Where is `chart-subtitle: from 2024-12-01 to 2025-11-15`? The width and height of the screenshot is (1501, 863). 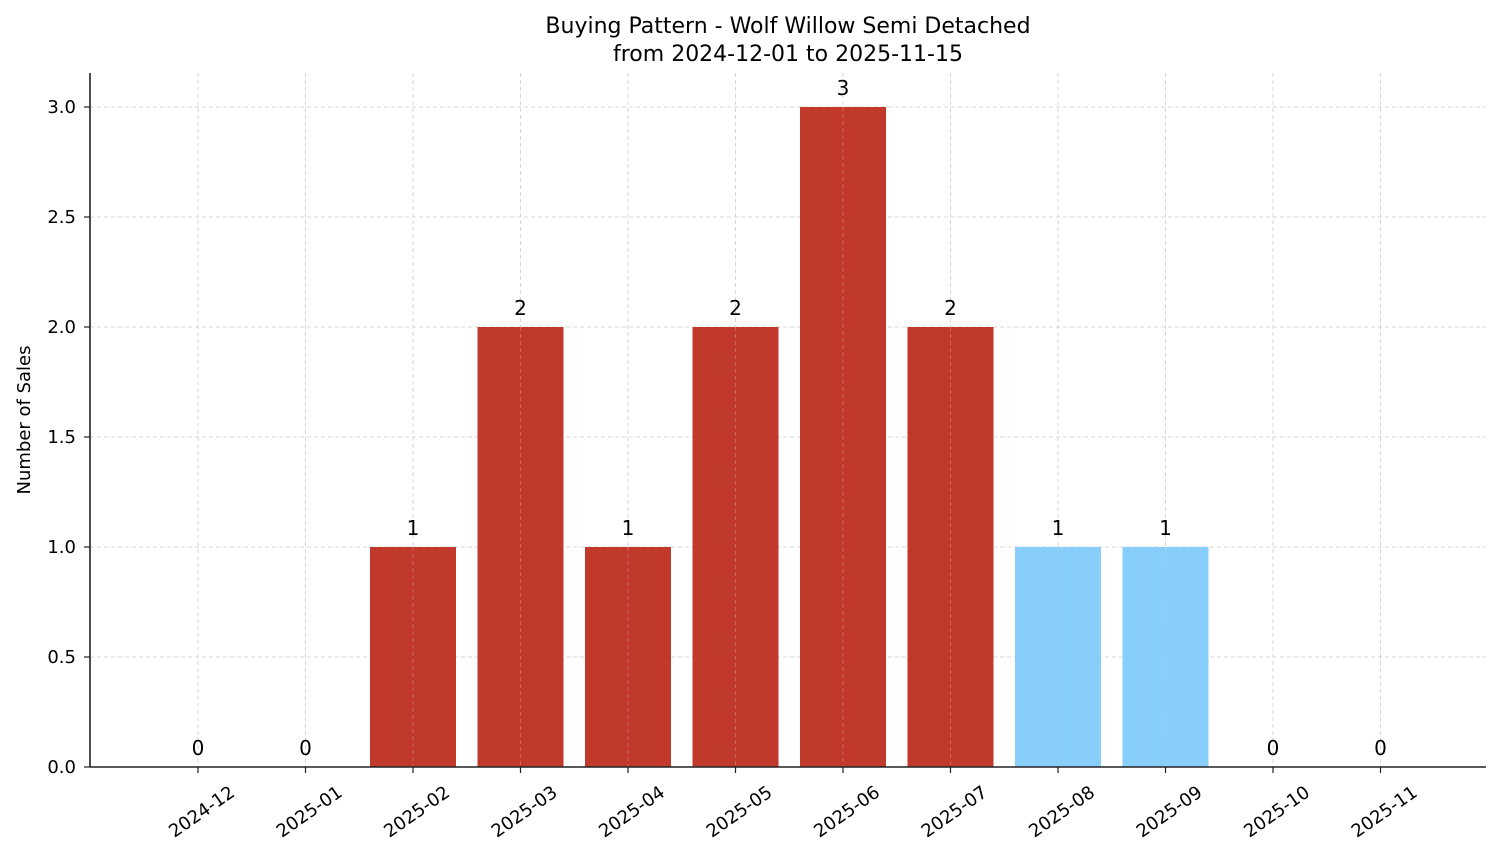
chart-subtitle: from 2024-12-01 to 2025-11-15 is located at coordinates (788, 54).